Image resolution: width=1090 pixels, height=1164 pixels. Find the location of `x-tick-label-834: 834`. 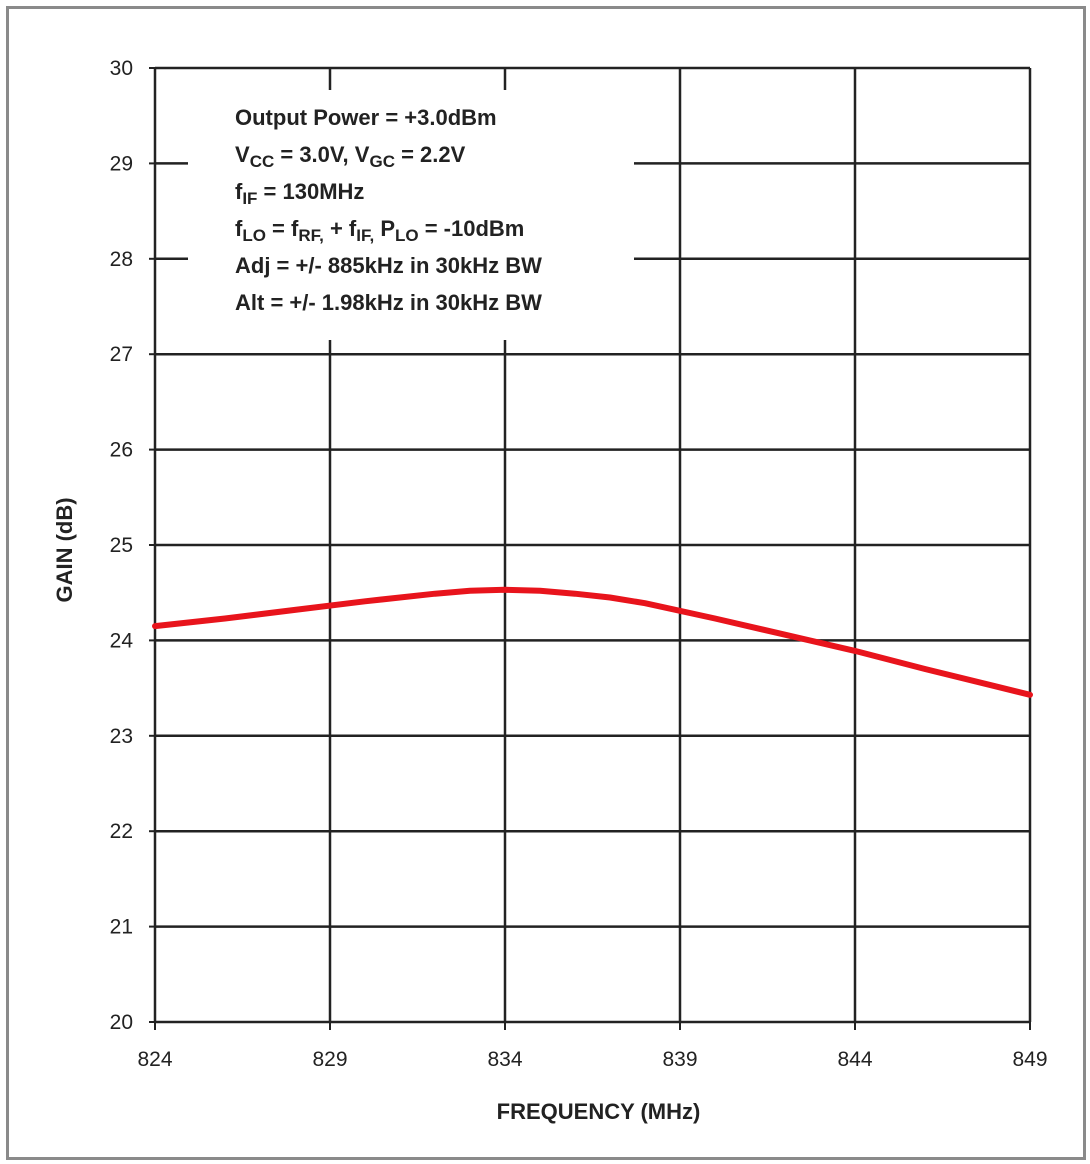

x-tick-label-834: 834 is located at coordinates (504, 1059).